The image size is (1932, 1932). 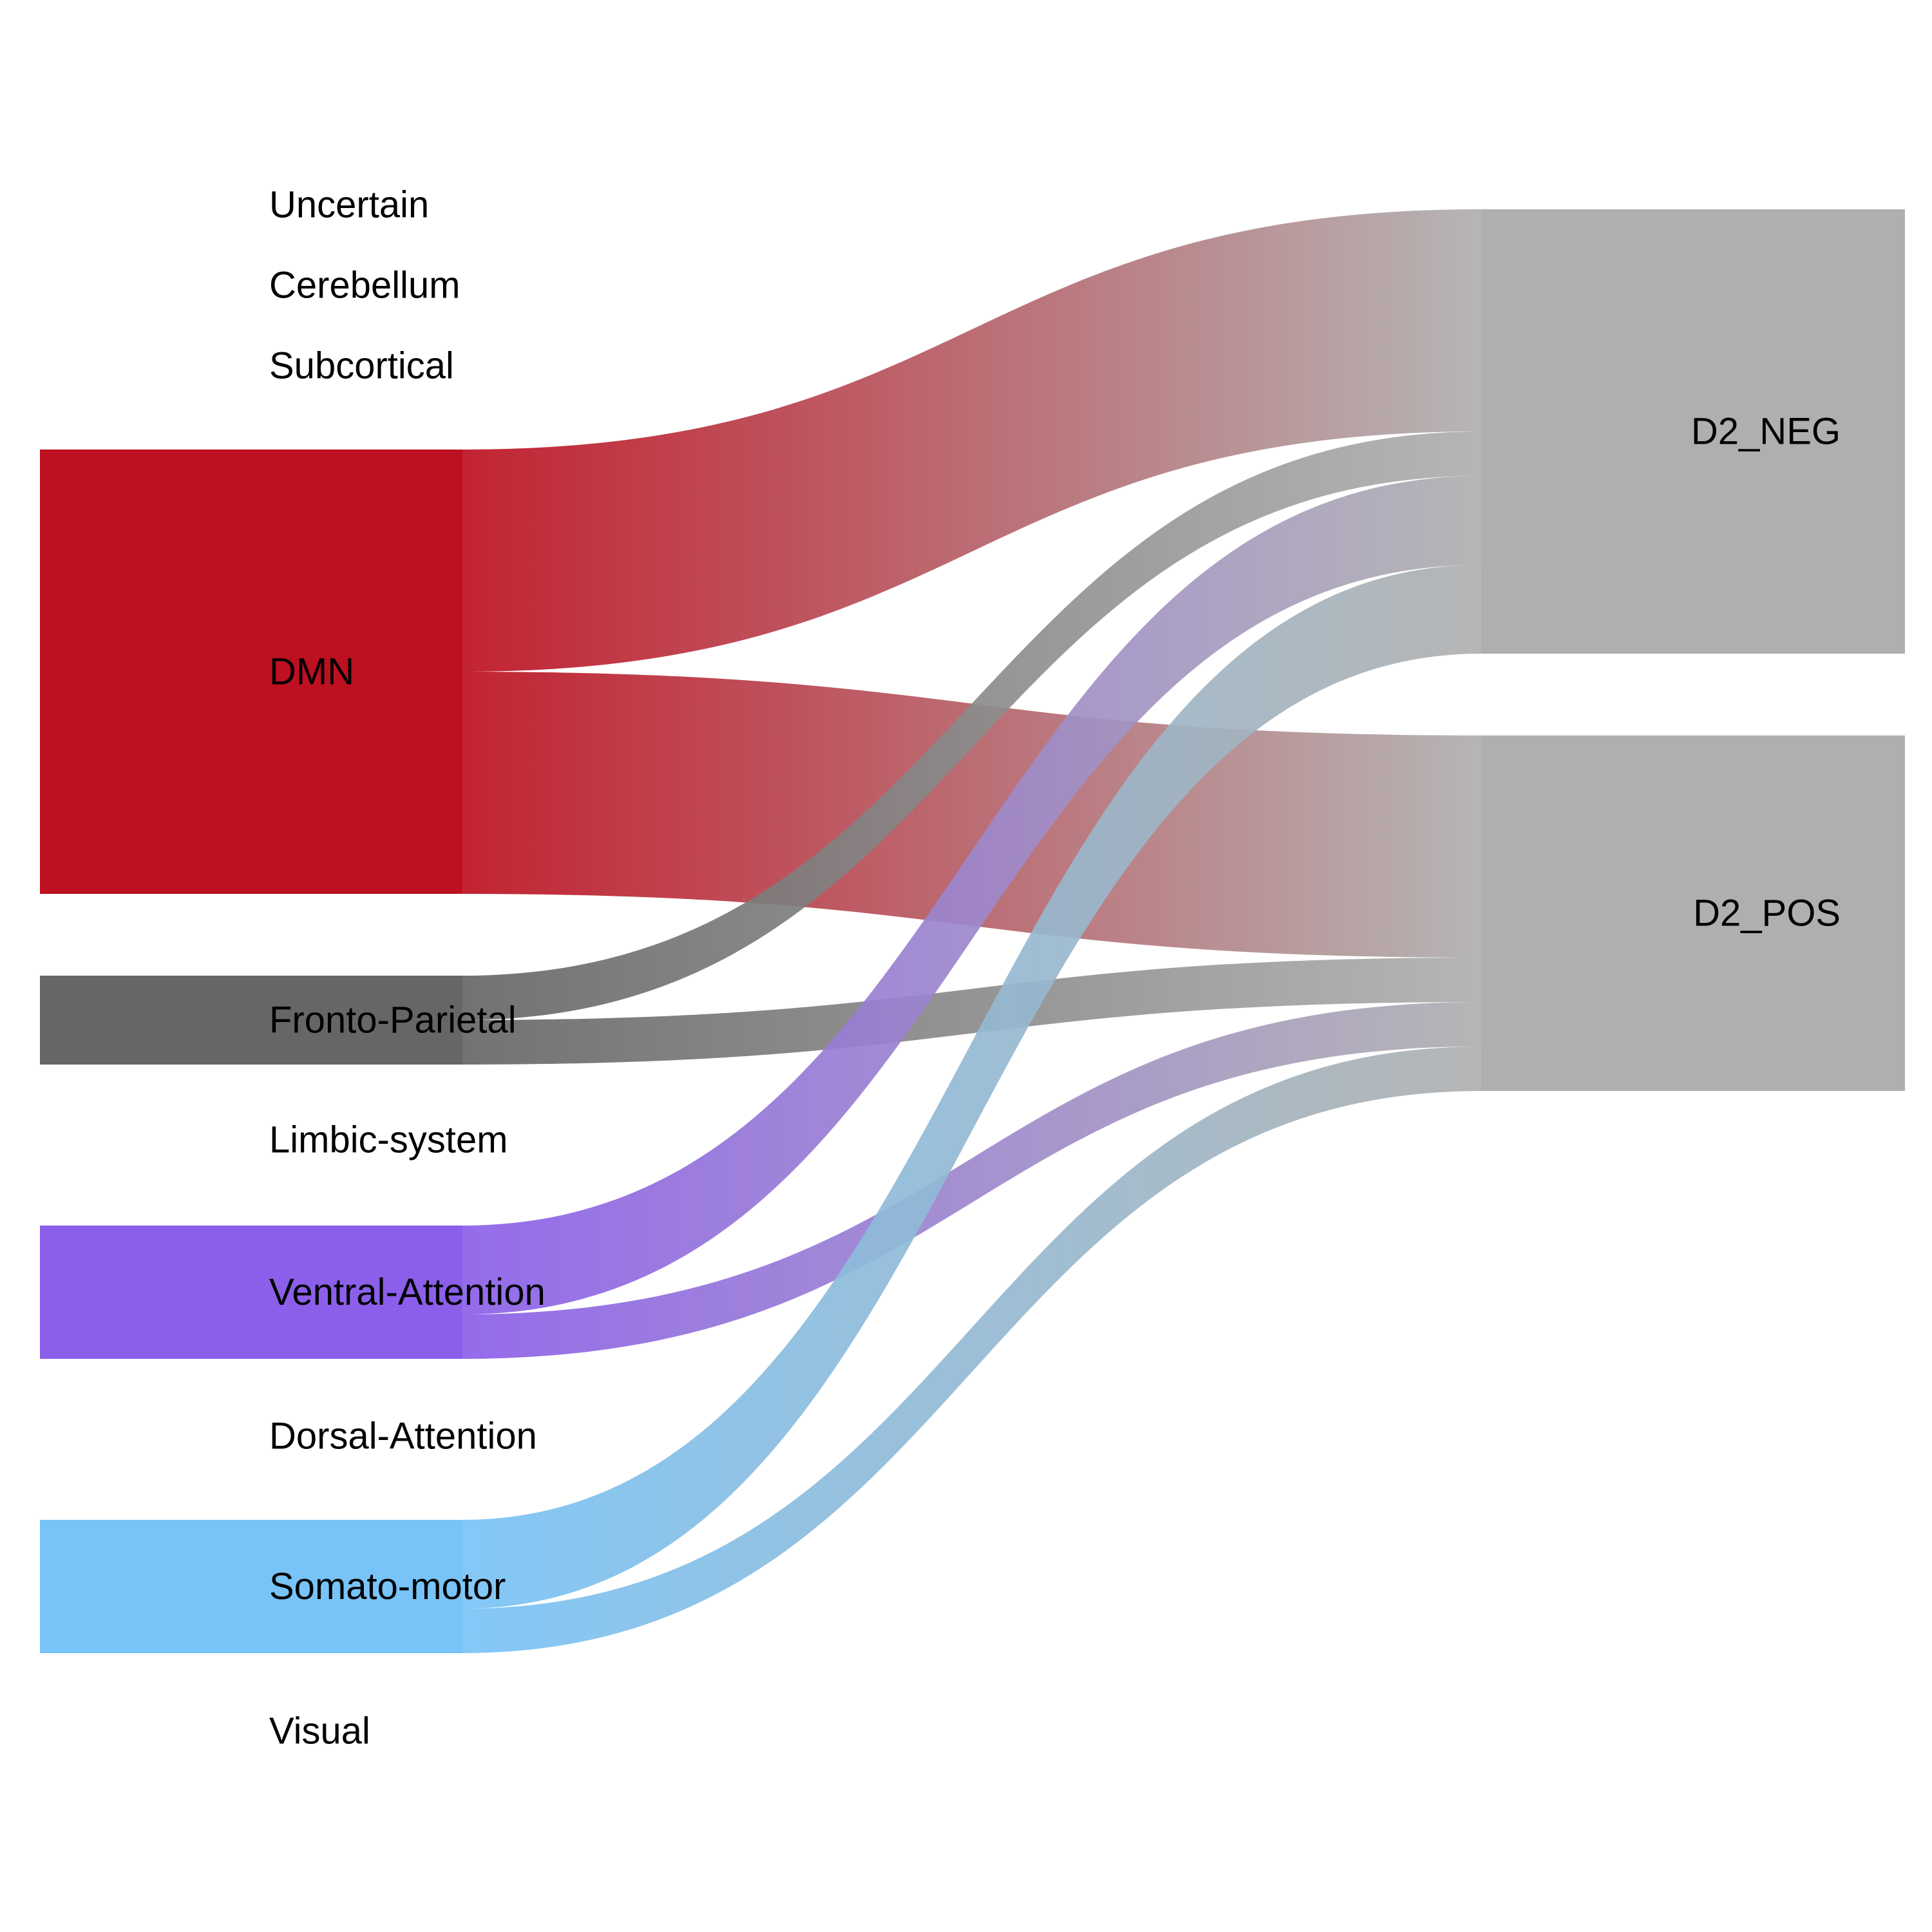 I want to click on node-label-cerebellum: Cerebellum, so click(x=365, y=286).